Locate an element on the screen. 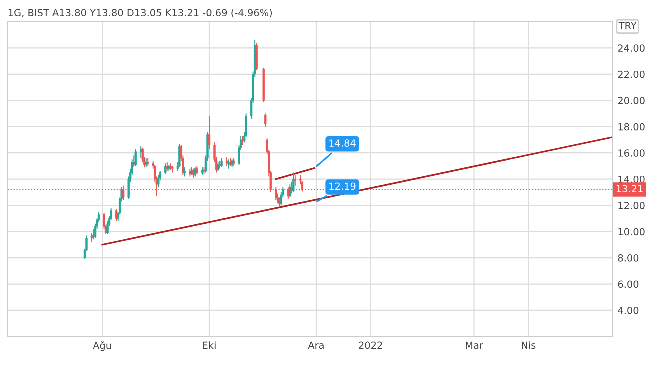 Image resolution: width=654 pixels, height=366 pixels. annotation: 14.84 is located at coordinates (343, 143).